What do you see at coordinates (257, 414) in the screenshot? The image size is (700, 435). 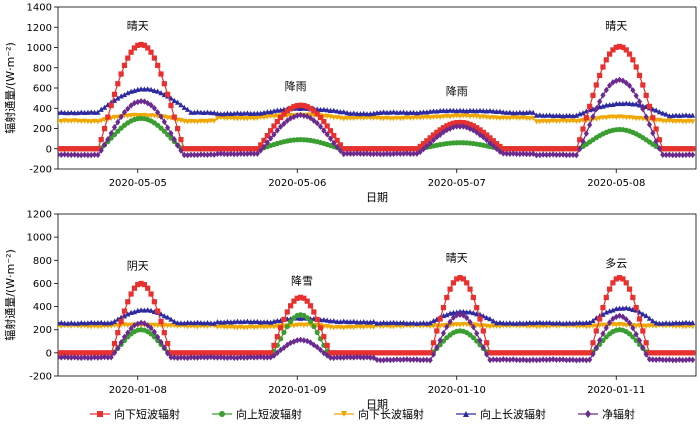 I see `legend-item-sw_up: 向上短波辐射` at bounding box center [257, 414].